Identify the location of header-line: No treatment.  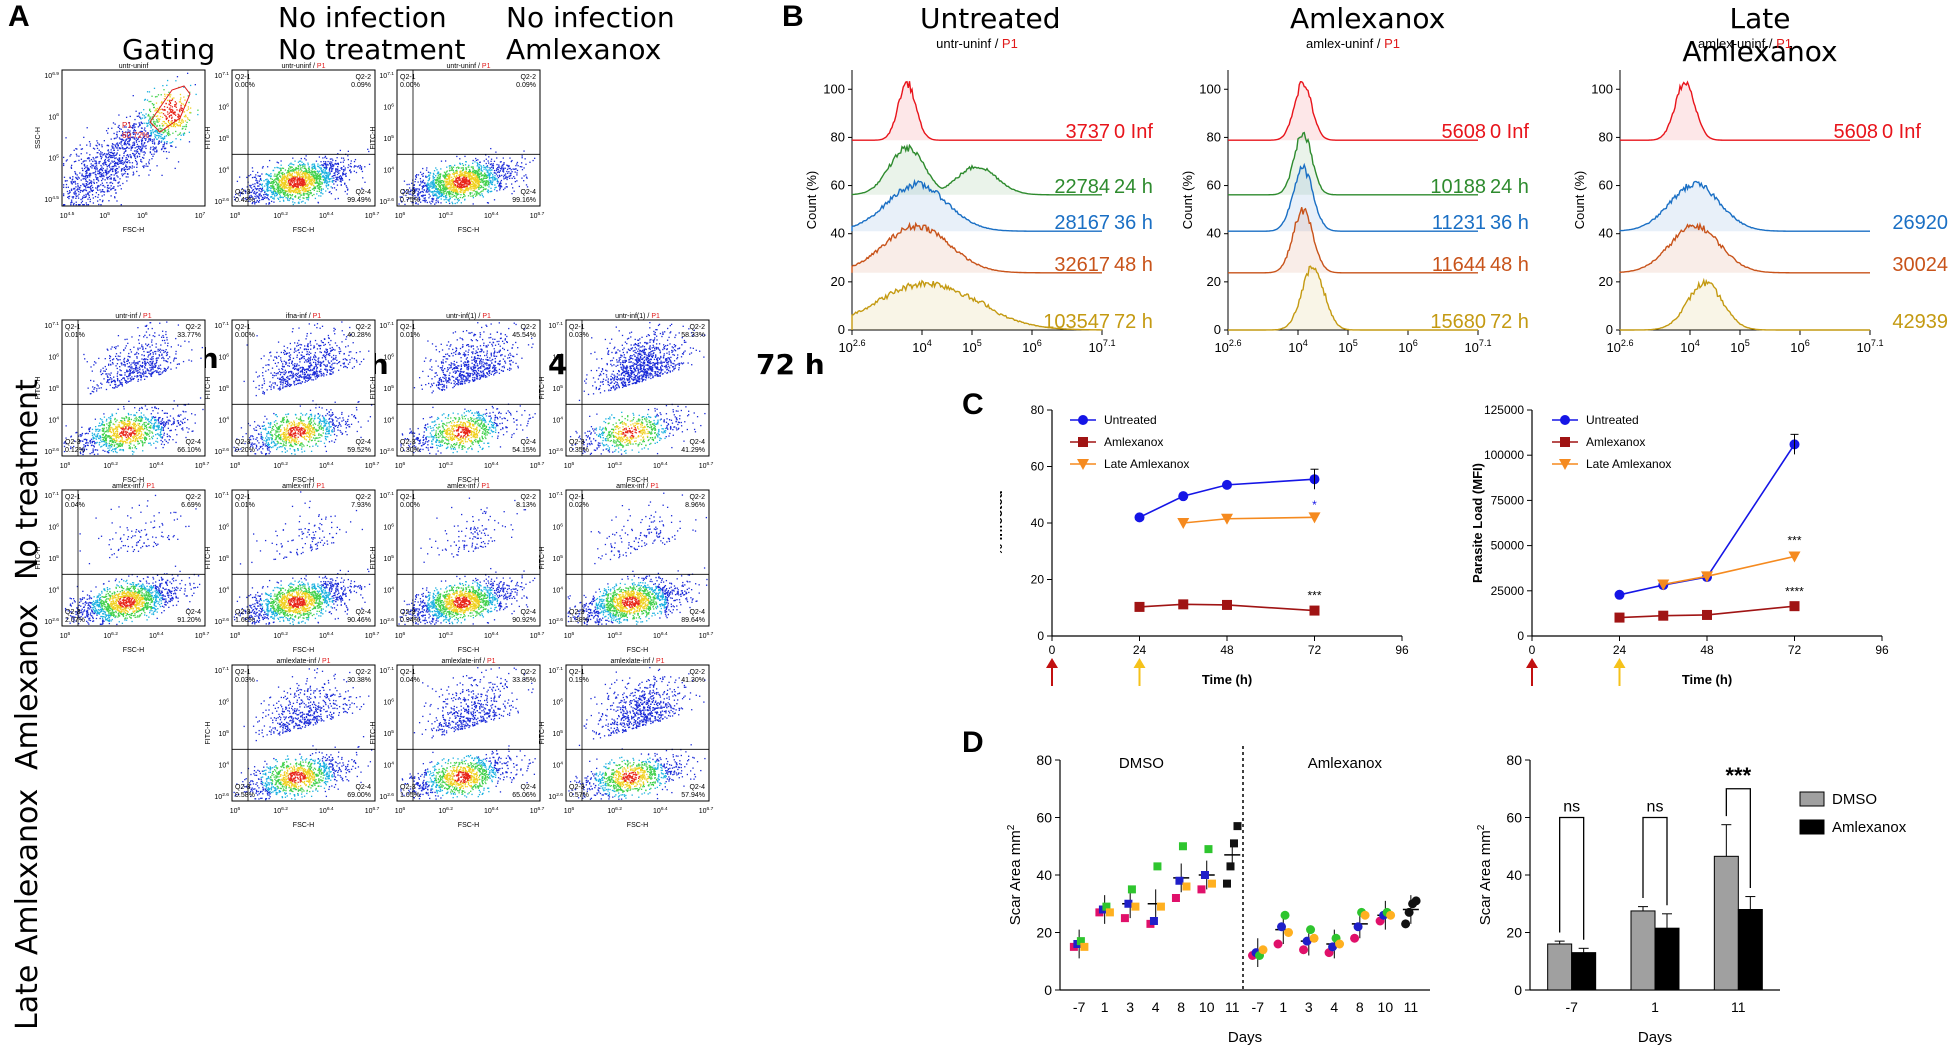
(371, 50).